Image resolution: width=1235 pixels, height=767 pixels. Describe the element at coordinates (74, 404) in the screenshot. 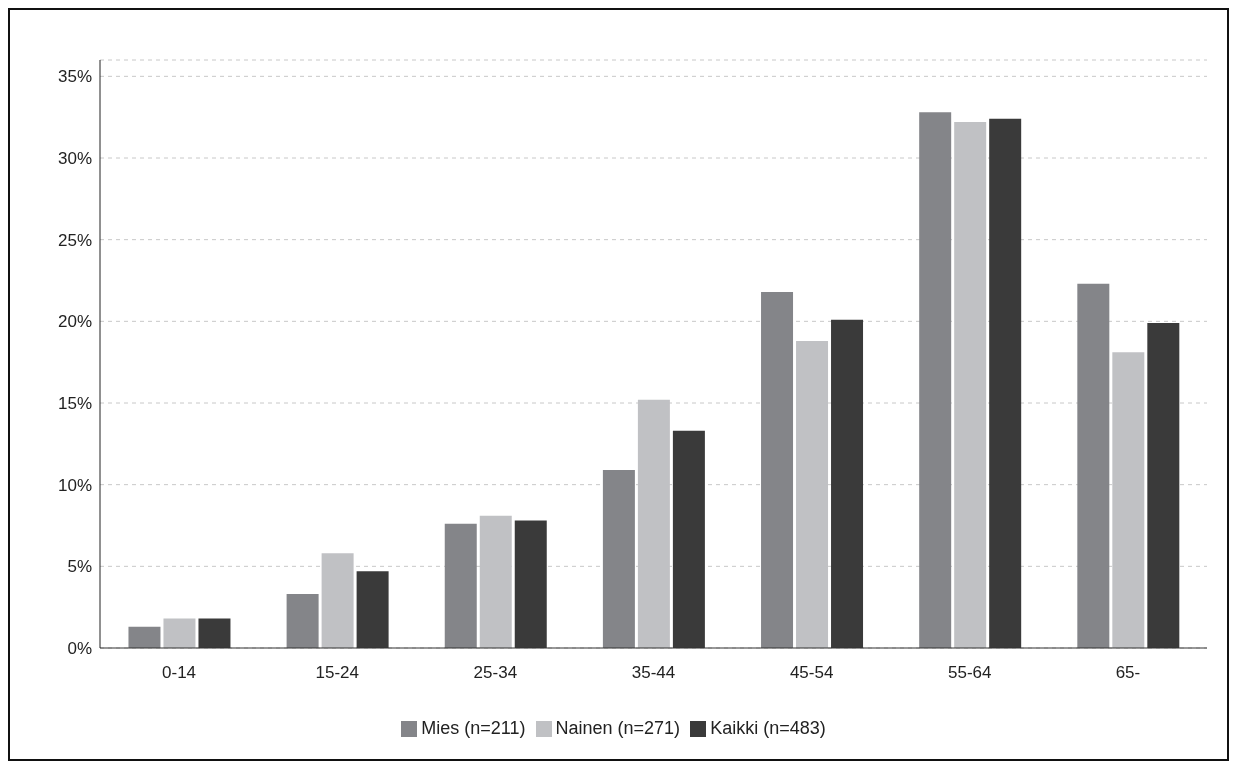

I see `y-tick-label: 15%` at that location.